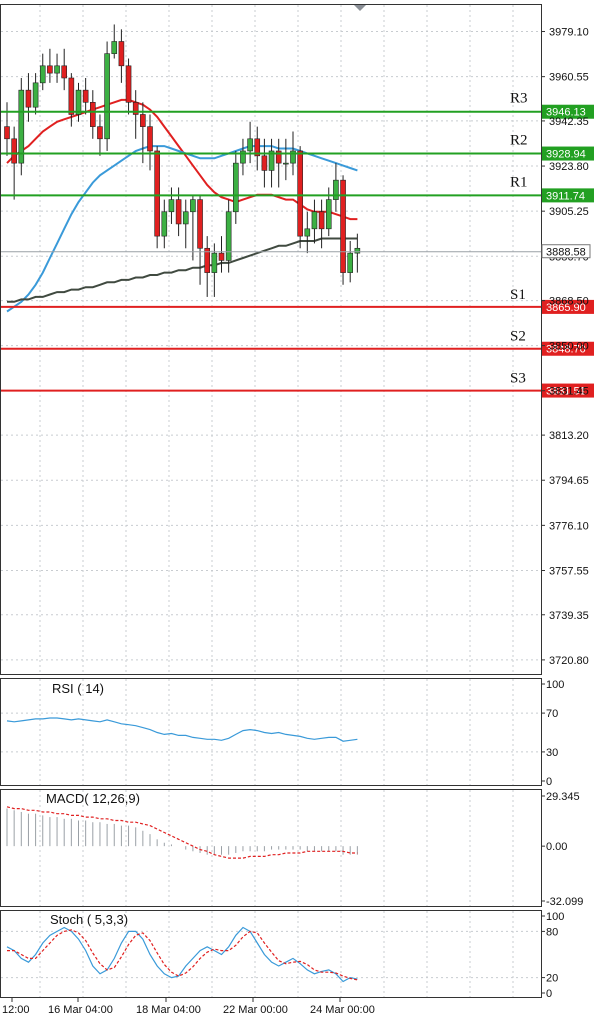 The width and height of the screenshot is (600, 1020). I want to click on stoch-main-line, so click(182, 954).